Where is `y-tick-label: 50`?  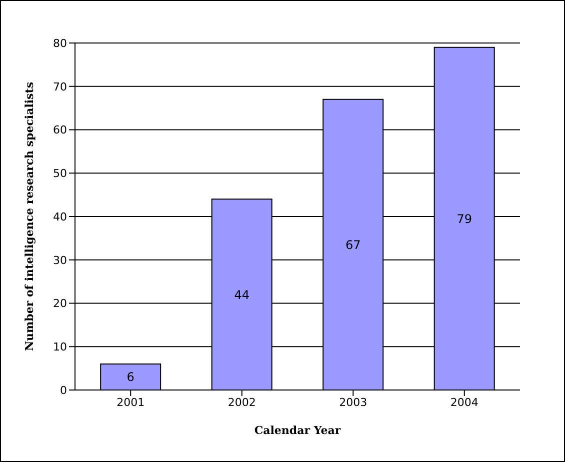
y-tick-label: 50 is located at coordinates (60, 173).